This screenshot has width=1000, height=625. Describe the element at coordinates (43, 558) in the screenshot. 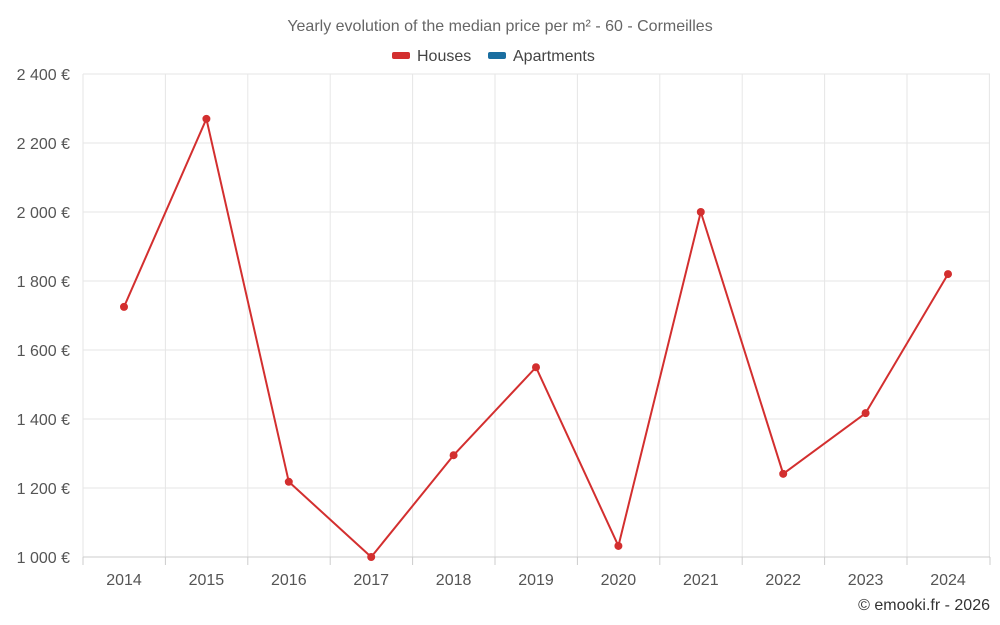

I see `y-tick-label: 1 000 €` at that location.